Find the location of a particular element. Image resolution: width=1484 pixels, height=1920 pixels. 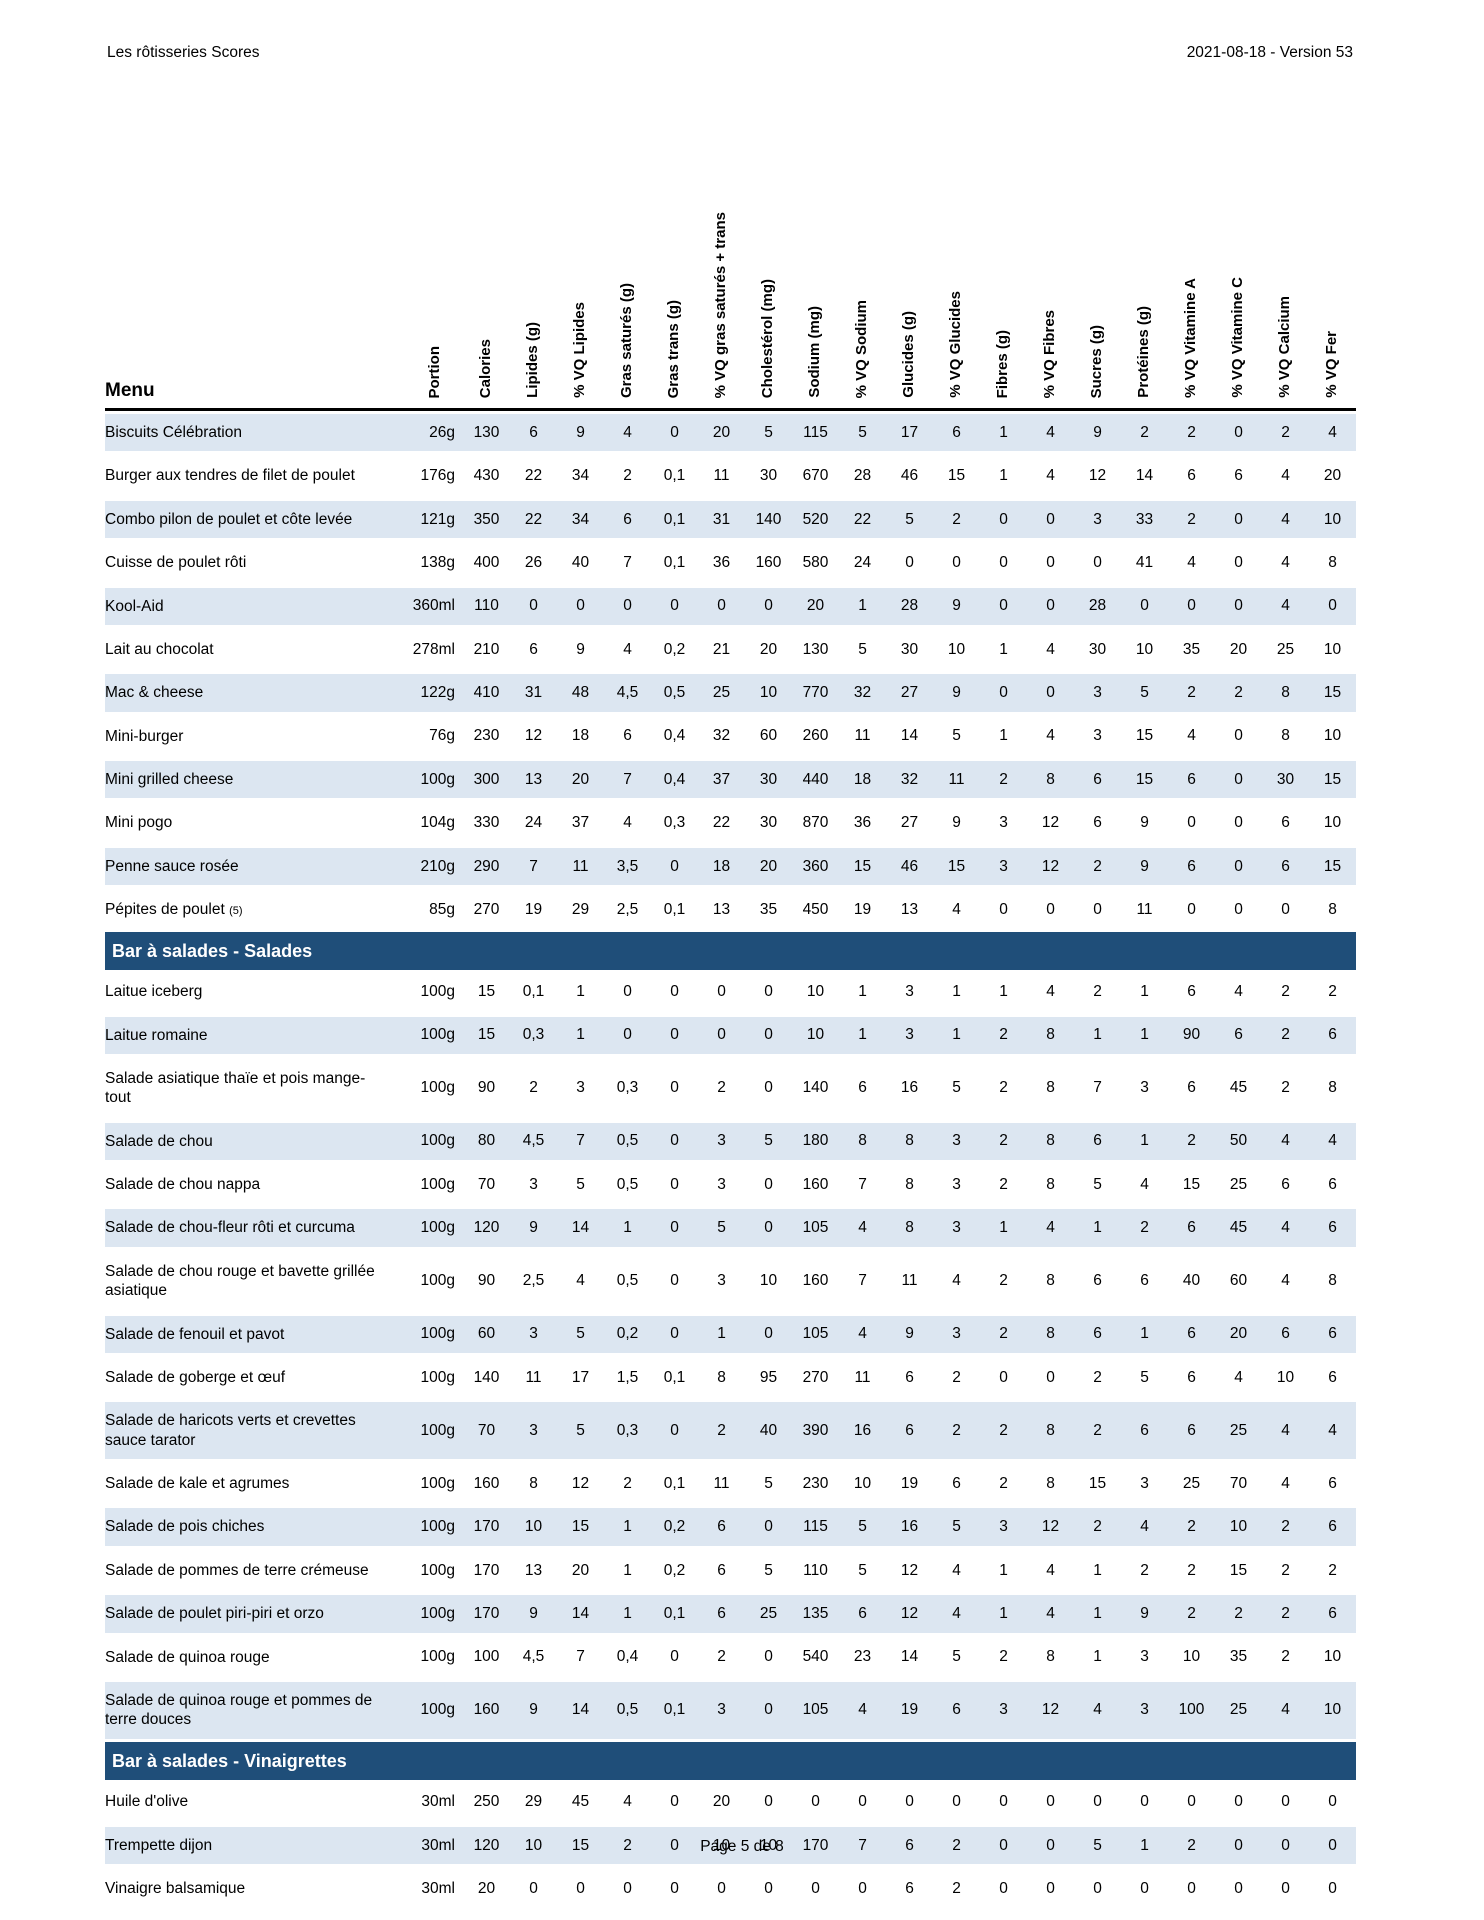

nutrition-value: 7 is located at coordinates (627, 780).